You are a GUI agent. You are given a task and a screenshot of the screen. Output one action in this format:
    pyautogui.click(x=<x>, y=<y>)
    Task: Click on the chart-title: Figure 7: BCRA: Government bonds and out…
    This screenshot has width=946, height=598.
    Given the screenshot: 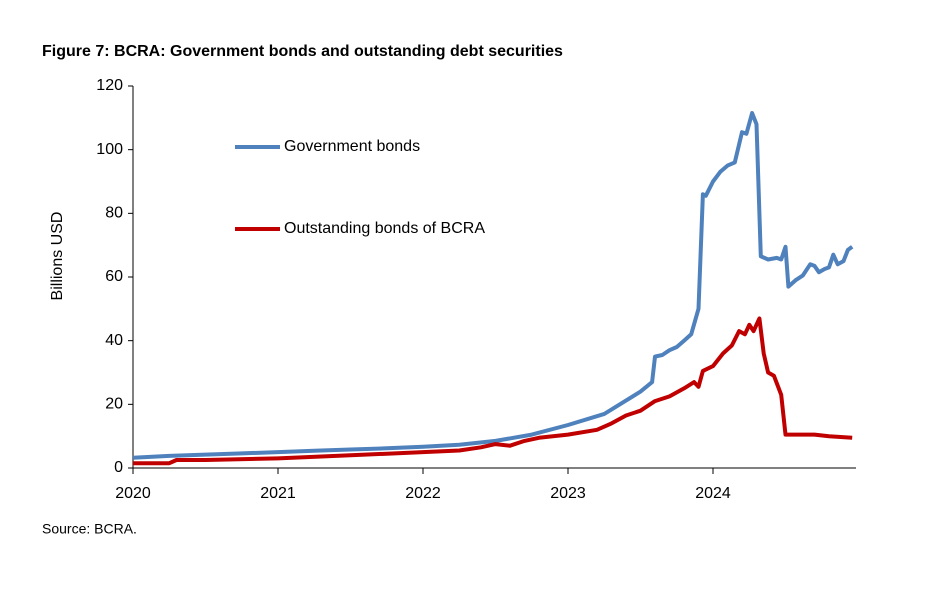 What is the action you would take?
    pyautogui.click(x=302, y=51)
    